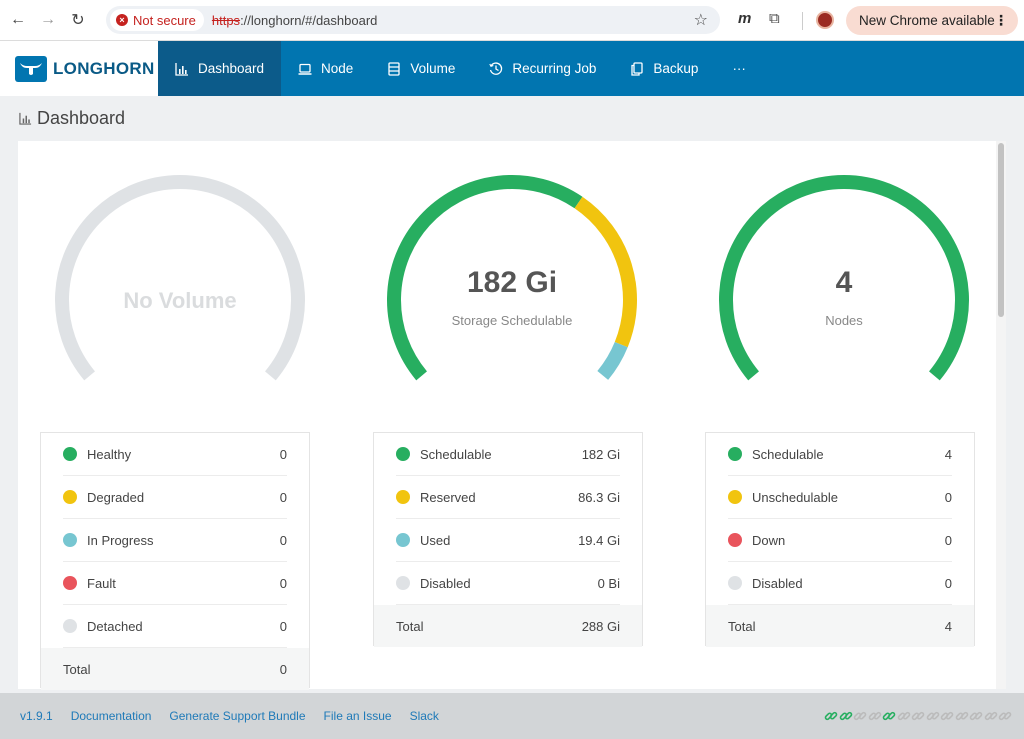 Image resolution: width=1024 pixels, height=739 pixels. I want to click on legend-row-used: Used 19.4 Gi, so click(508, 540).